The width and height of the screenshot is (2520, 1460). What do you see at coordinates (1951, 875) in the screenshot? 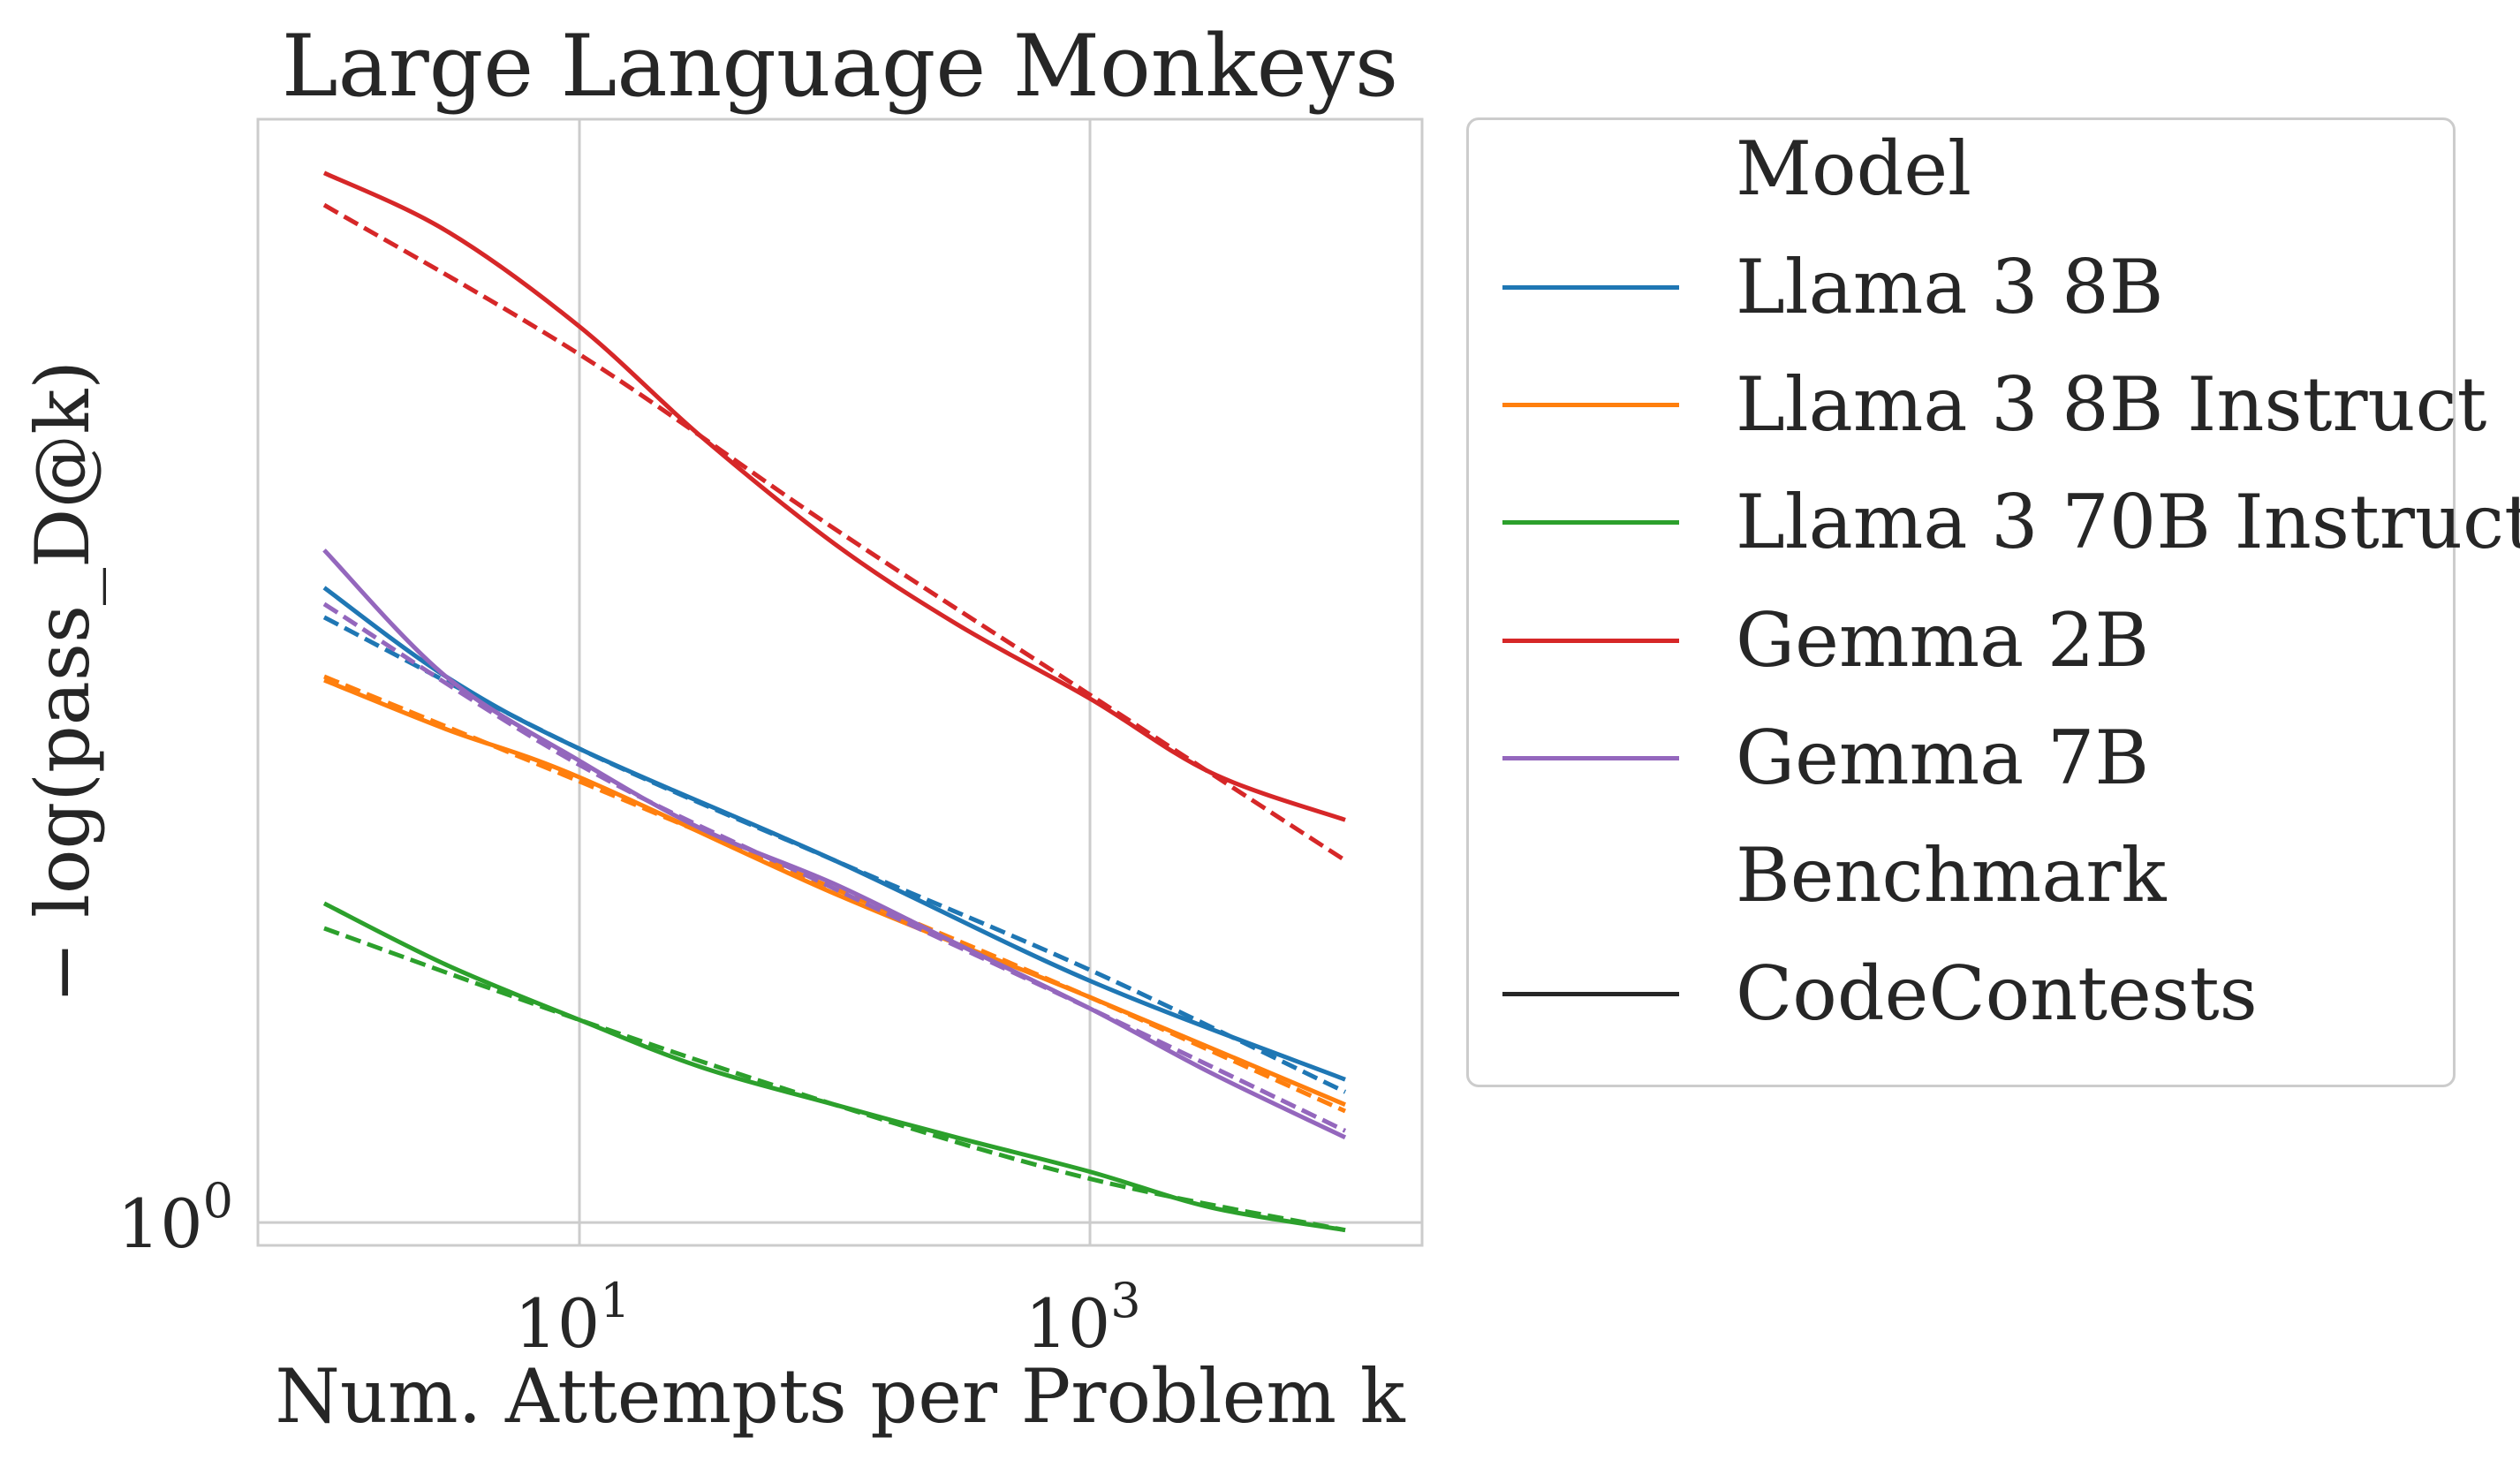
I see `legend-heading-benchmark-label: Benchmark` at bounding box center [1951, 875].